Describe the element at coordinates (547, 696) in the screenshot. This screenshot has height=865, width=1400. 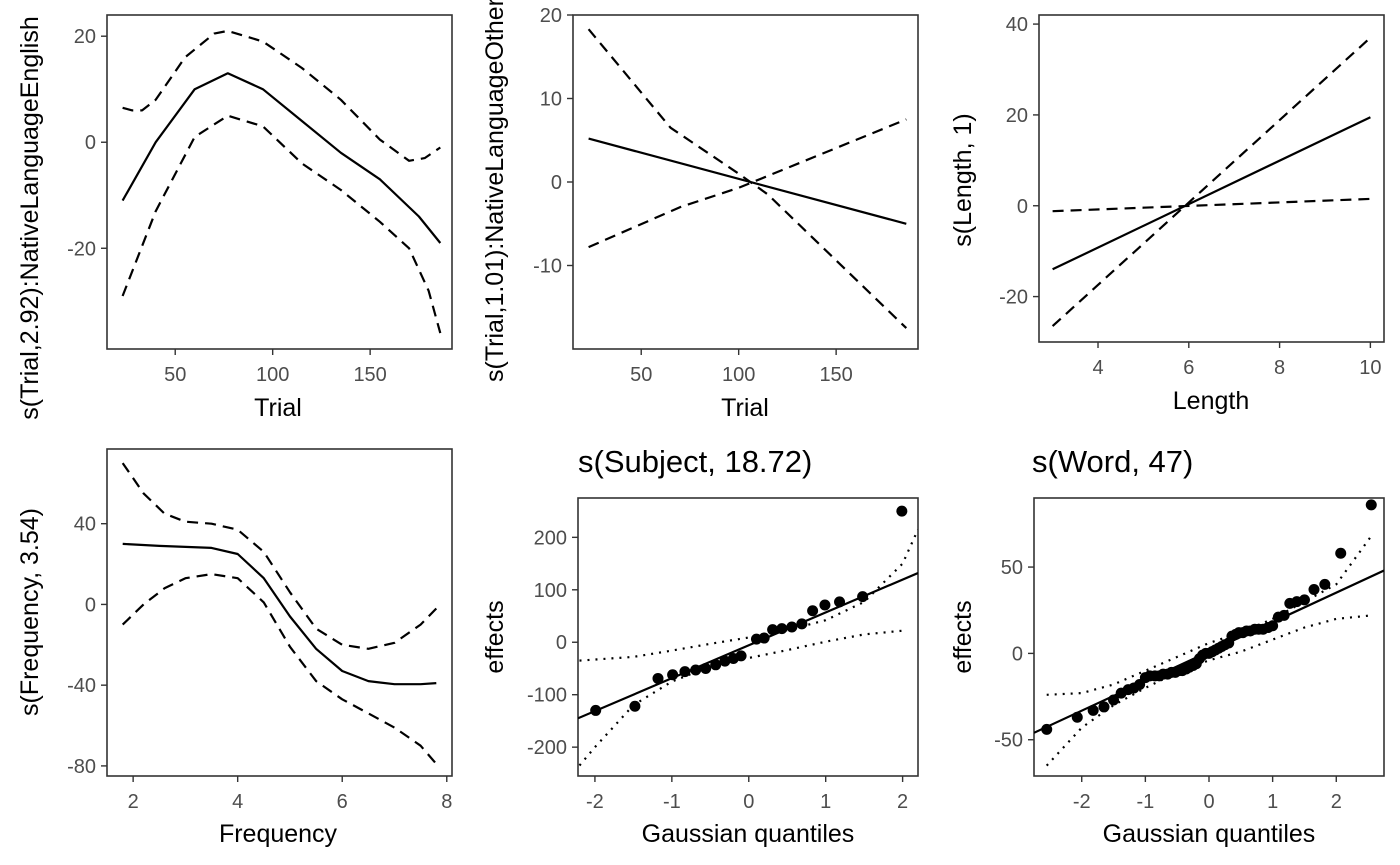
I see `y-tick-label: -100` at that location.